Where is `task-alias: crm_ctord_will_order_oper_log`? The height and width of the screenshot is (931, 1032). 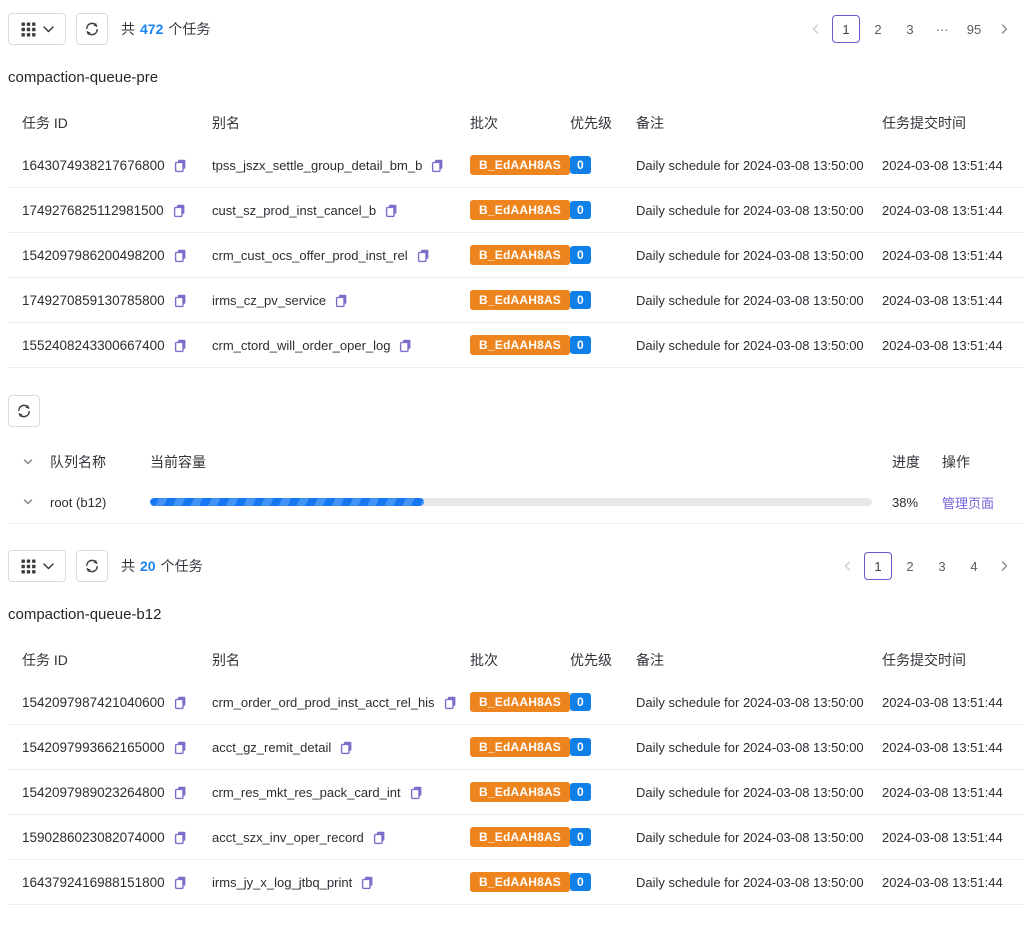
task-alias: crm_ctord_will_order_oper_log is located at coordinates (301, 345).